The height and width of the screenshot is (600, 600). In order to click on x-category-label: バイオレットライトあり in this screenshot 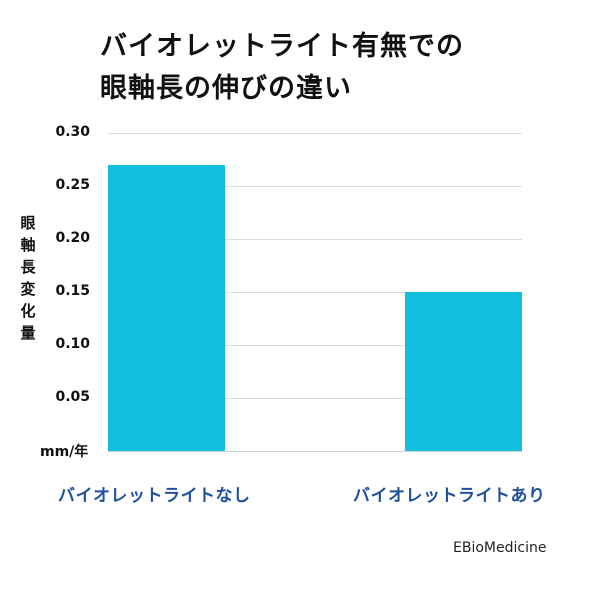, I will do `click(449, 496)`.